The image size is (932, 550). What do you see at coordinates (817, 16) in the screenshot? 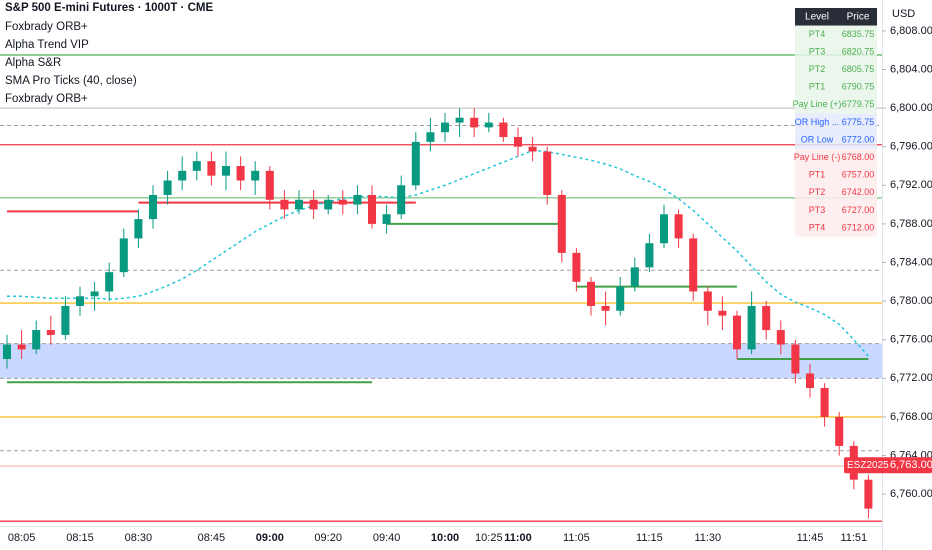
I see `table-header: Level` at bounding box center [817, 16].